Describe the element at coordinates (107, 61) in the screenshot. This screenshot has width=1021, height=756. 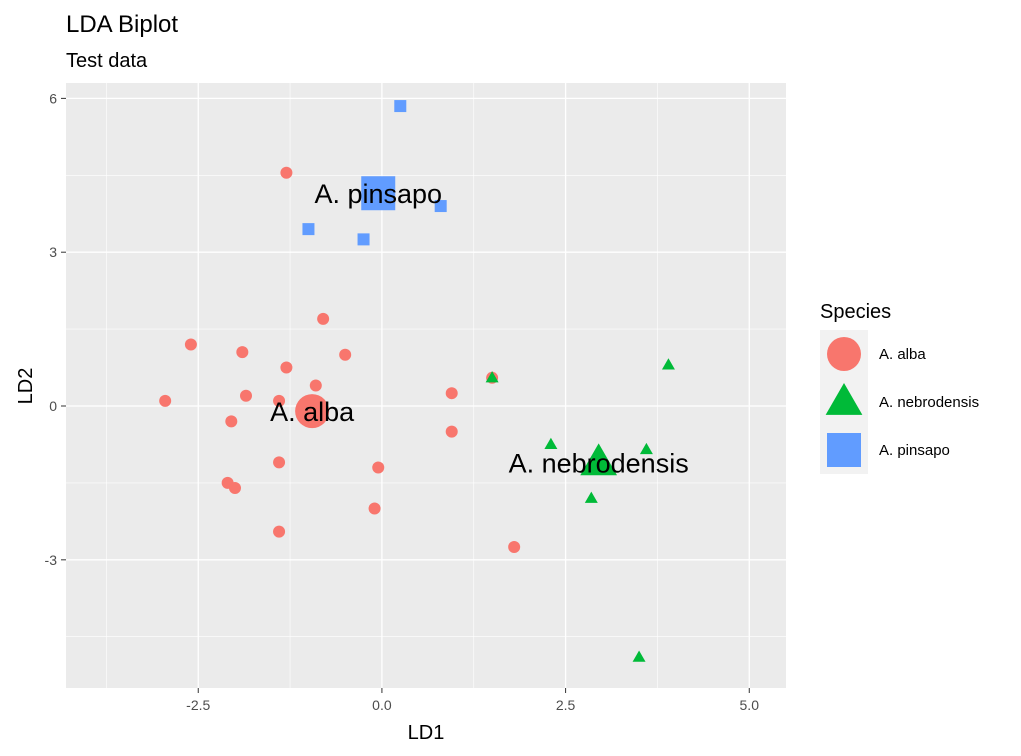
I see `chart-subtitle: Test data` at that location.